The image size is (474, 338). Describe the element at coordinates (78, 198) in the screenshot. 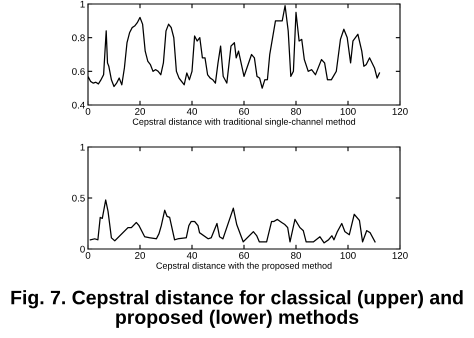

I see `y-tick-label: 0.5` at that location.